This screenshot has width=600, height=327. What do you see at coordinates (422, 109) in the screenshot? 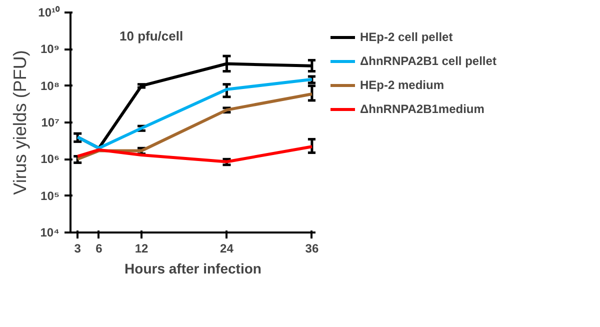
I see `legend-label: ΔhnRNPA2B1medium` at bounding box center [422, 109].